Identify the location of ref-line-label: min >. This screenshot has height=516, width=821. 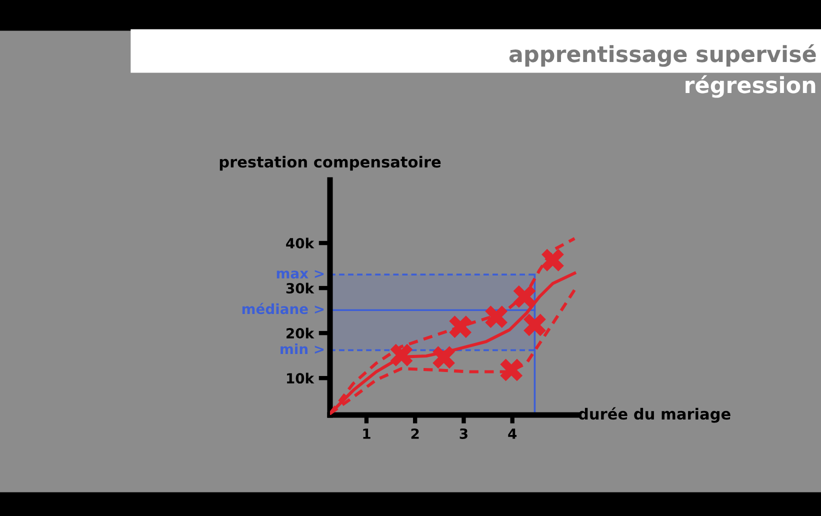
(302, 348).